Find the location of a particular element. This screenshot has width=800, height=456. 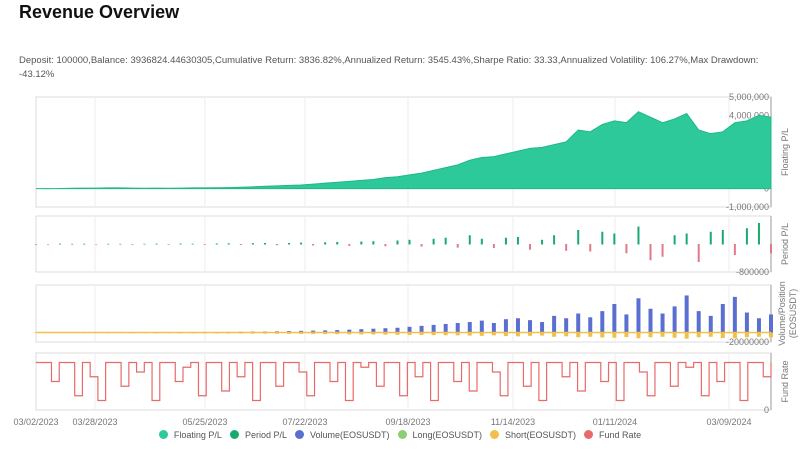

legend-item: Period P/L is located at coordinates (258, 435).